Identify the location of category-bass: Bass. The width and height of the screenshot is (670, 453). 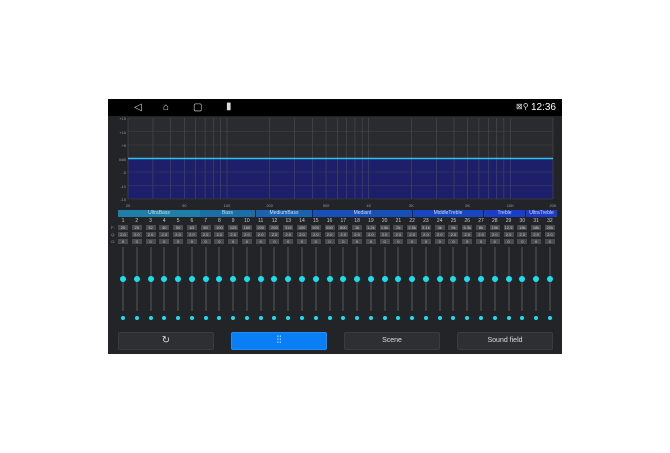
(227, 213).